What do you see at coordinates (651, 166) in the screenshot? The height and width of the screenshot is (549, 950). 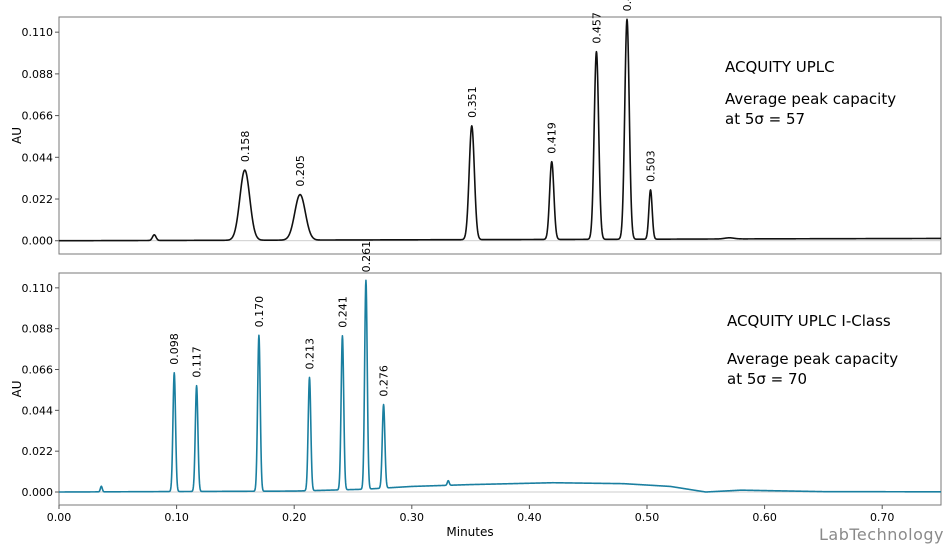 I see `peak-label: 0.503` at bounding box center [651, 166].